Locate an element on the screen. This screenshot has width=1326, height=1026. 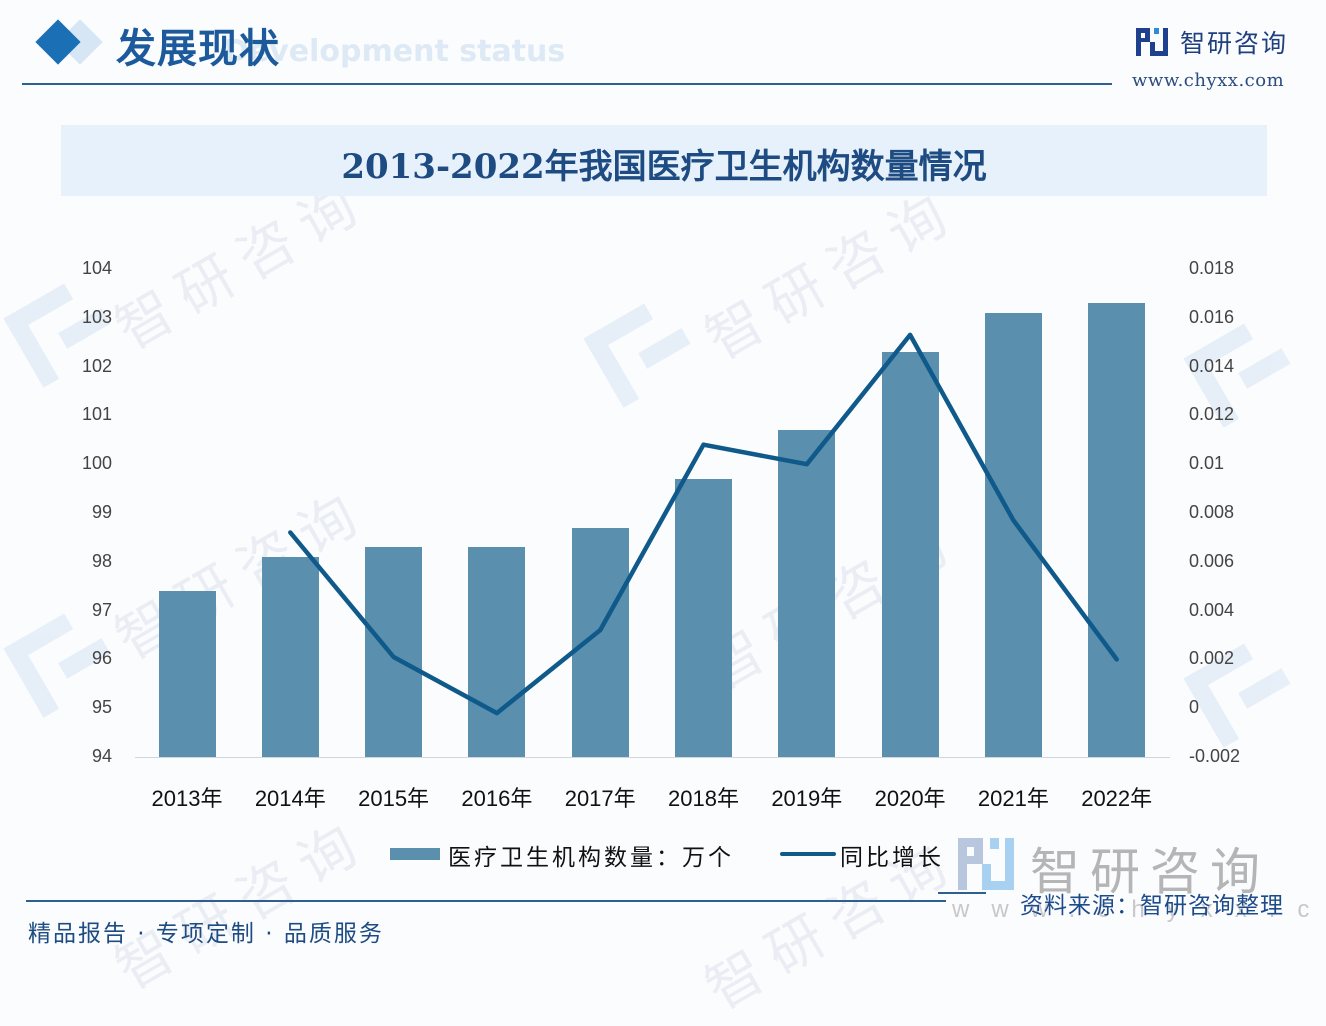
bar-2014年 is located at coordinates (290, 656).